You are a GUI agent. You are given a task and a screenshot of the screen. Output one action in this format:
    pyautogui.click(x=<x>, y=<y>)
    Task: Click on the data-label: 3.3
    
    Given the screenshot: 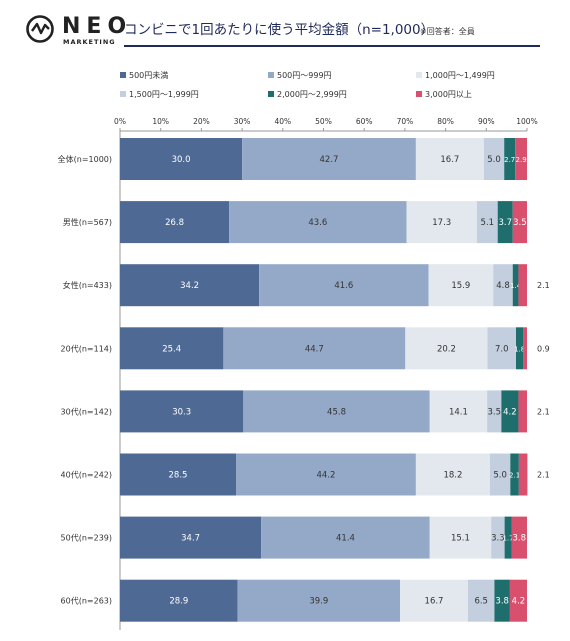 What is the action you would take?
    pyautogui.click(x=498, y=539)
    